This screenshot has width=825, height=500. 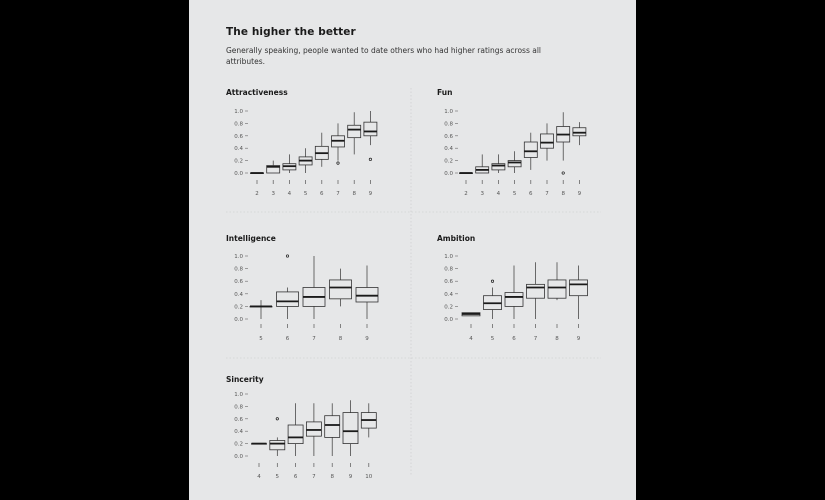 What do you see at coordinates (456, 238) in the screenshot?
I see `chart-title: Ambition` at bounding box center [456, 238].